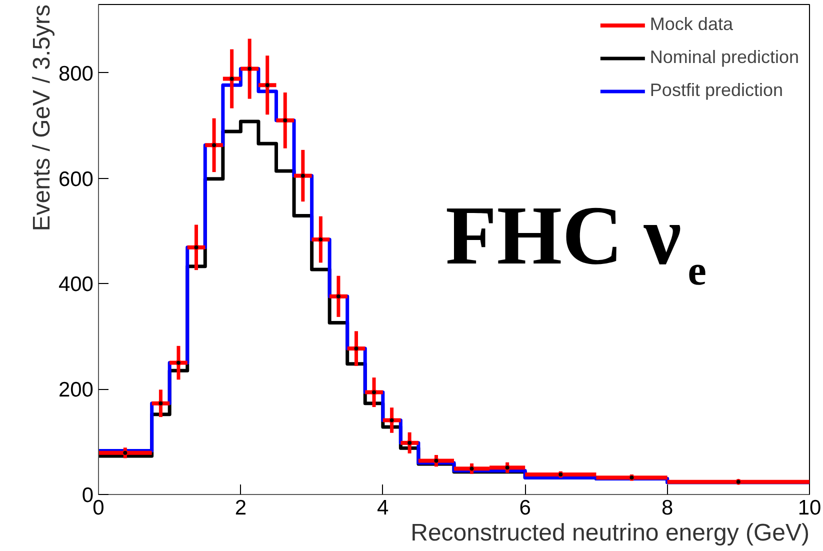 This screenshot has width=823, height=551. Describe the element at coordinates (240, 508) in the screenshot. I see `x-tick-label: 2` at that location.